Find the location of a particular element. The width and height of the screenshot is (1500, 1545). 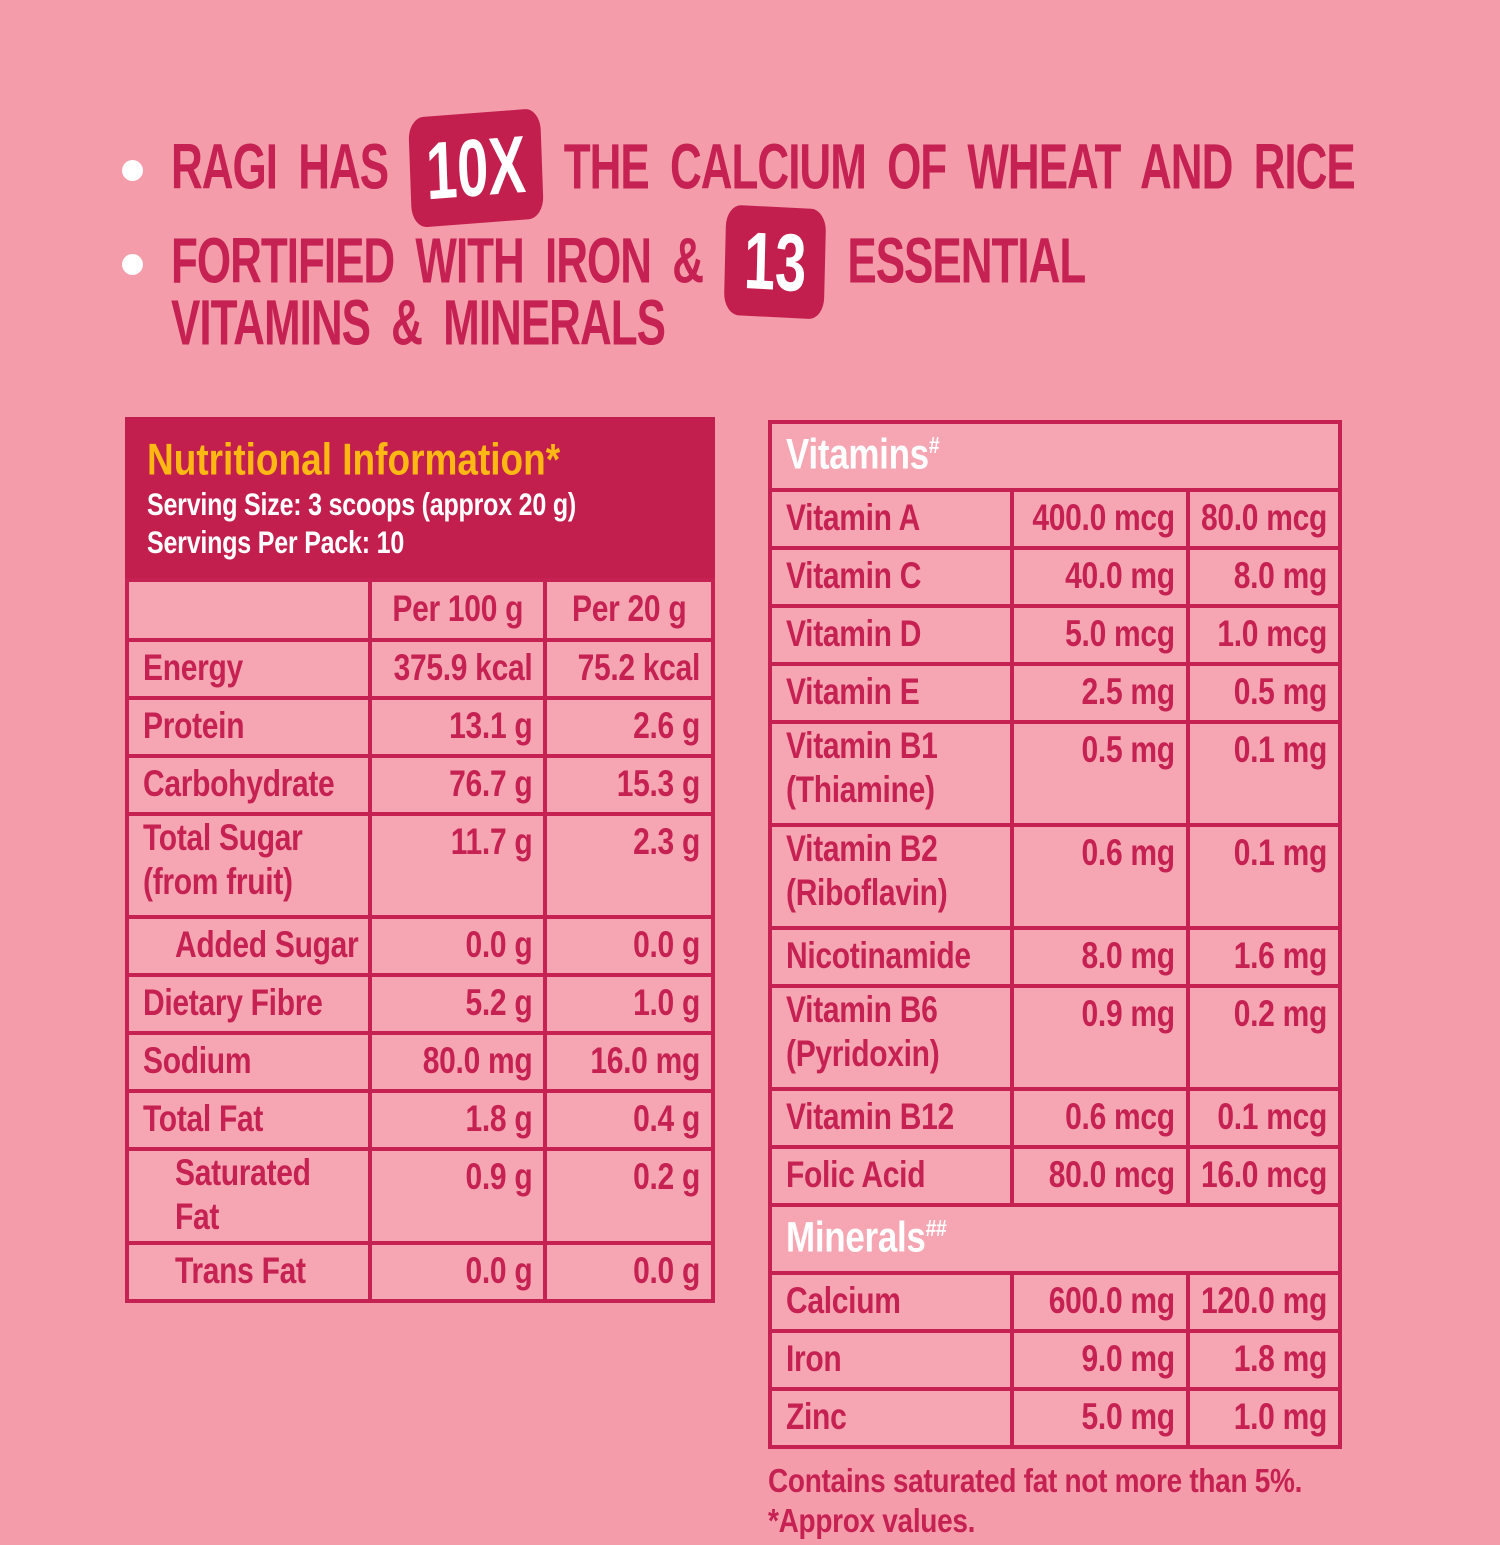

per-20g-value: 1.8 mg is located at coordinates (1264, 1360).